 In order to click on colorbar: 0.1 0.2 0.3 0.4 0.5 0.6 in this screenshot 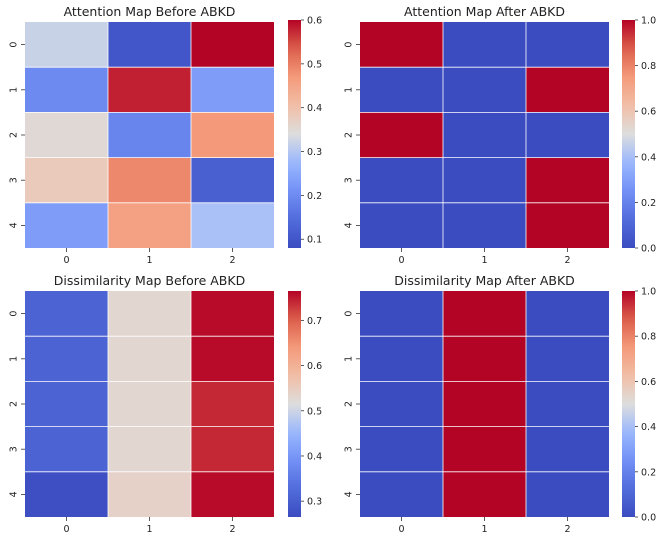, I will do `click(305, 132)`.